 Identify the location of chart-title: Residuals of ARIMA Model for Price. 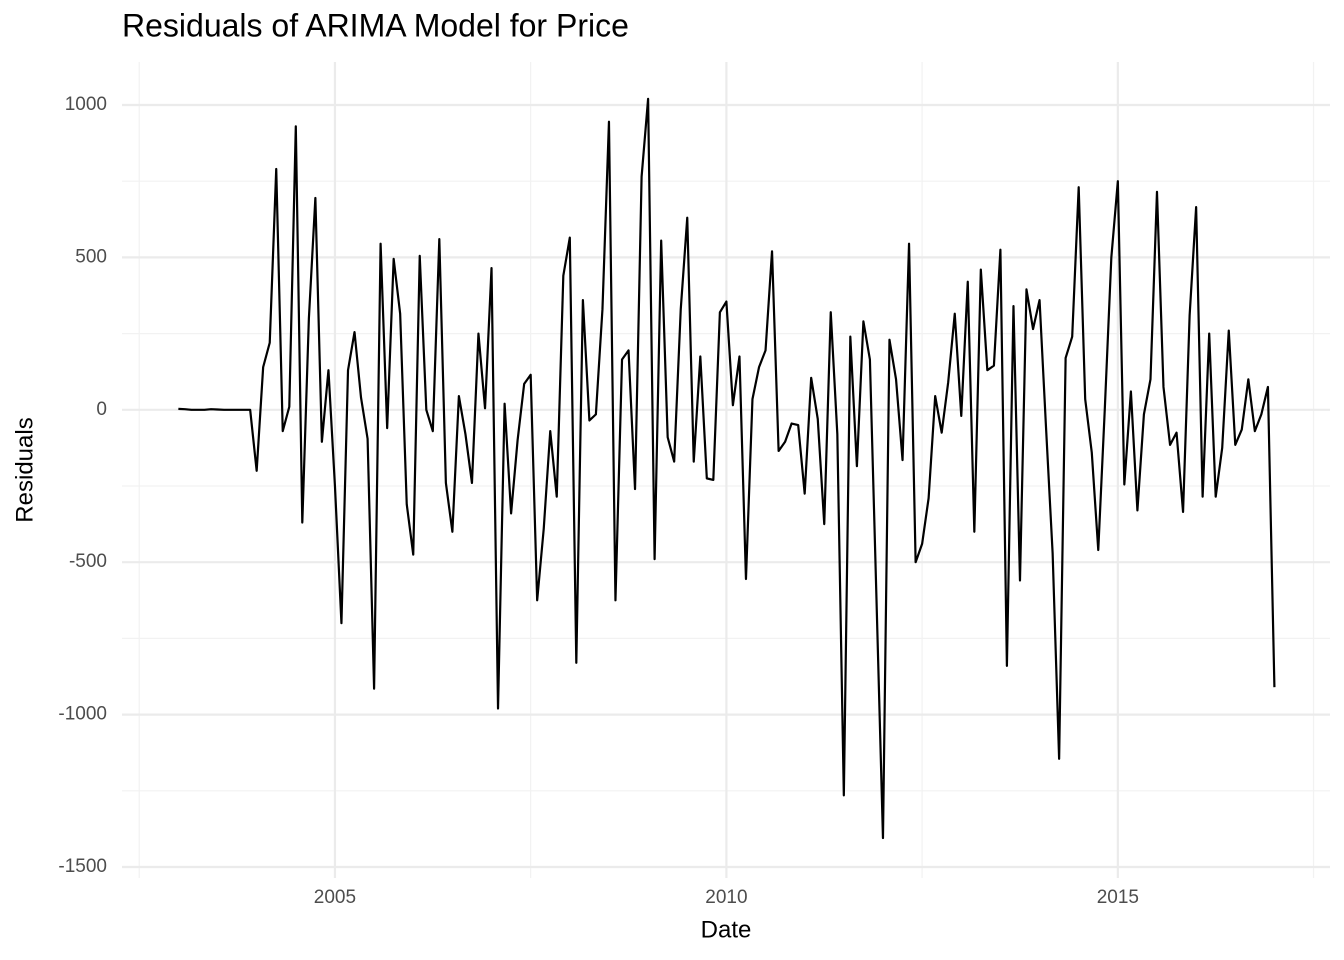
(375, 25).